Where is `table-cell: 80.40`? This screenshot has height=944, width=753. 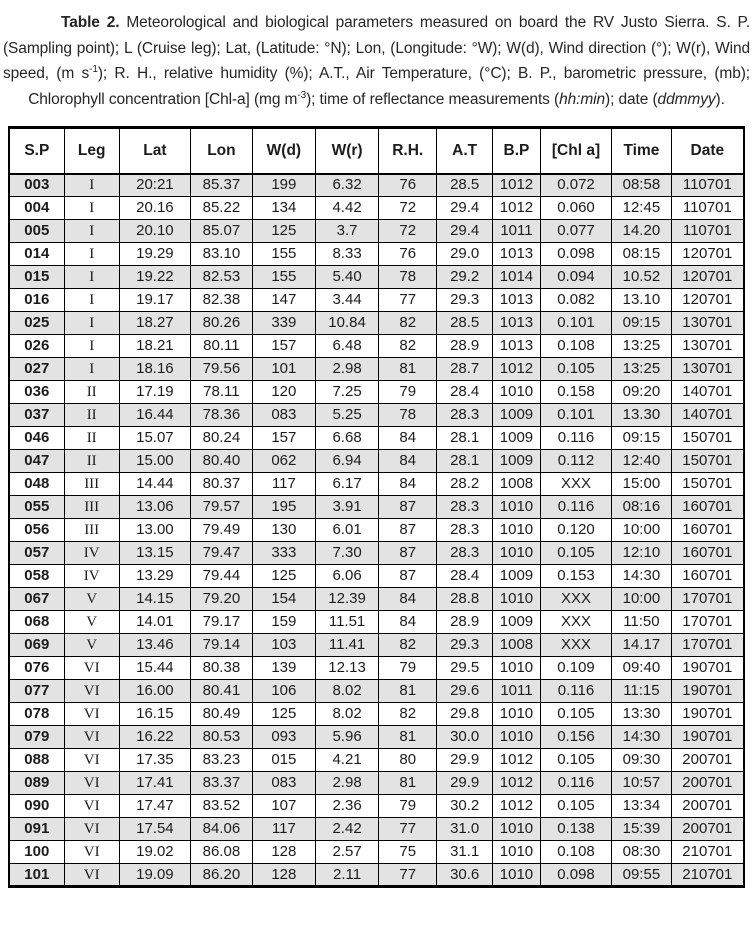 table-cell: 80.40 is located at coordinates (221, 461).